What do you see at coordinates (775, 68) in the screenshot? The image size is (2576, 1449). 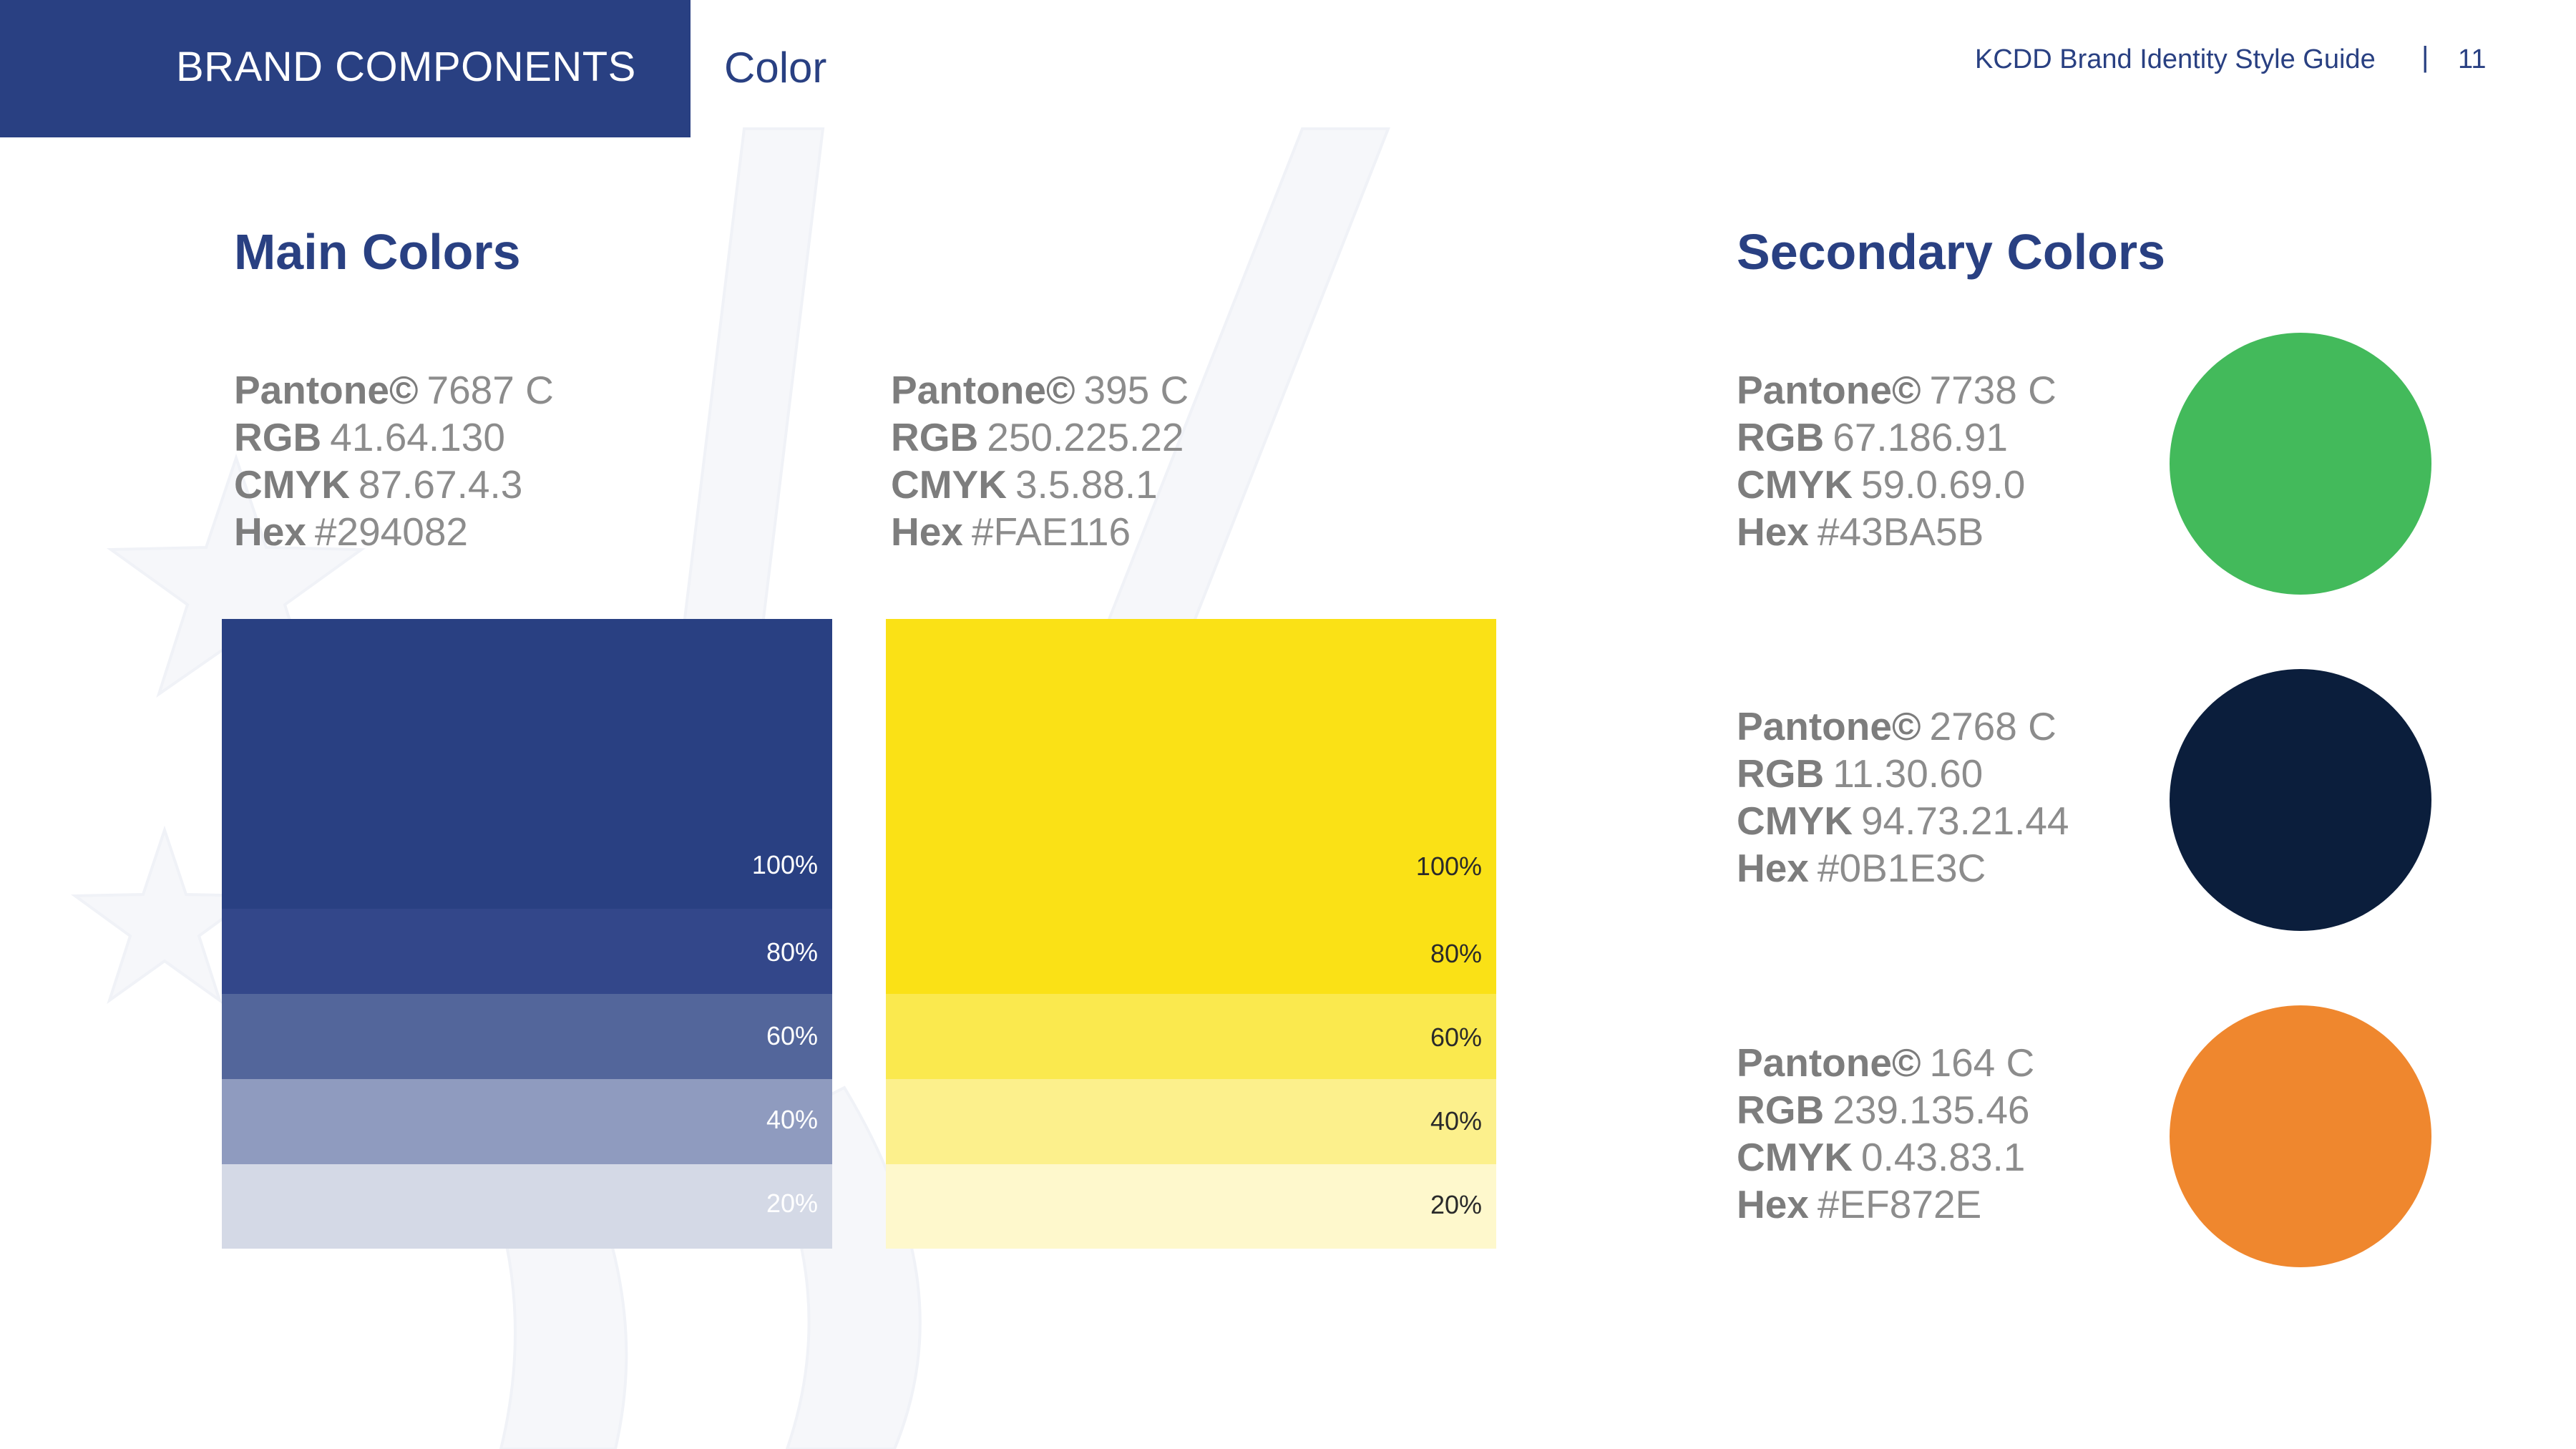 I see `subsection-title: Color` at bounding box center [775, 68].